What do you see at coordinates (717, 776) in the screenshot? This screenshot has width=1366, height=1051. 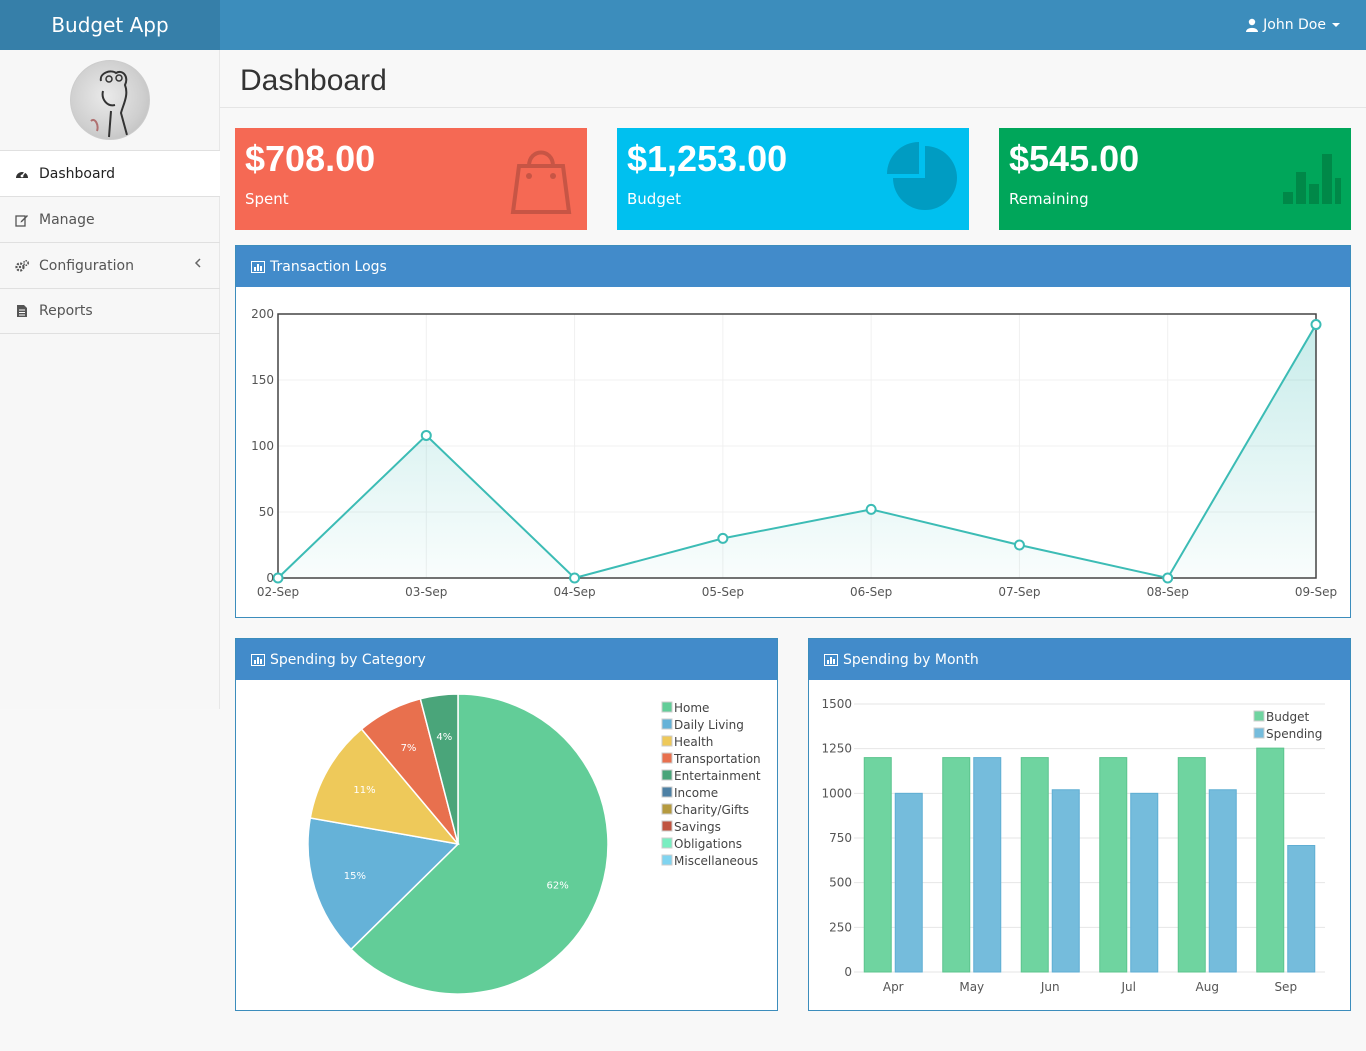 I see `legend-label: Entertainment` at bounding box center [717, 776].